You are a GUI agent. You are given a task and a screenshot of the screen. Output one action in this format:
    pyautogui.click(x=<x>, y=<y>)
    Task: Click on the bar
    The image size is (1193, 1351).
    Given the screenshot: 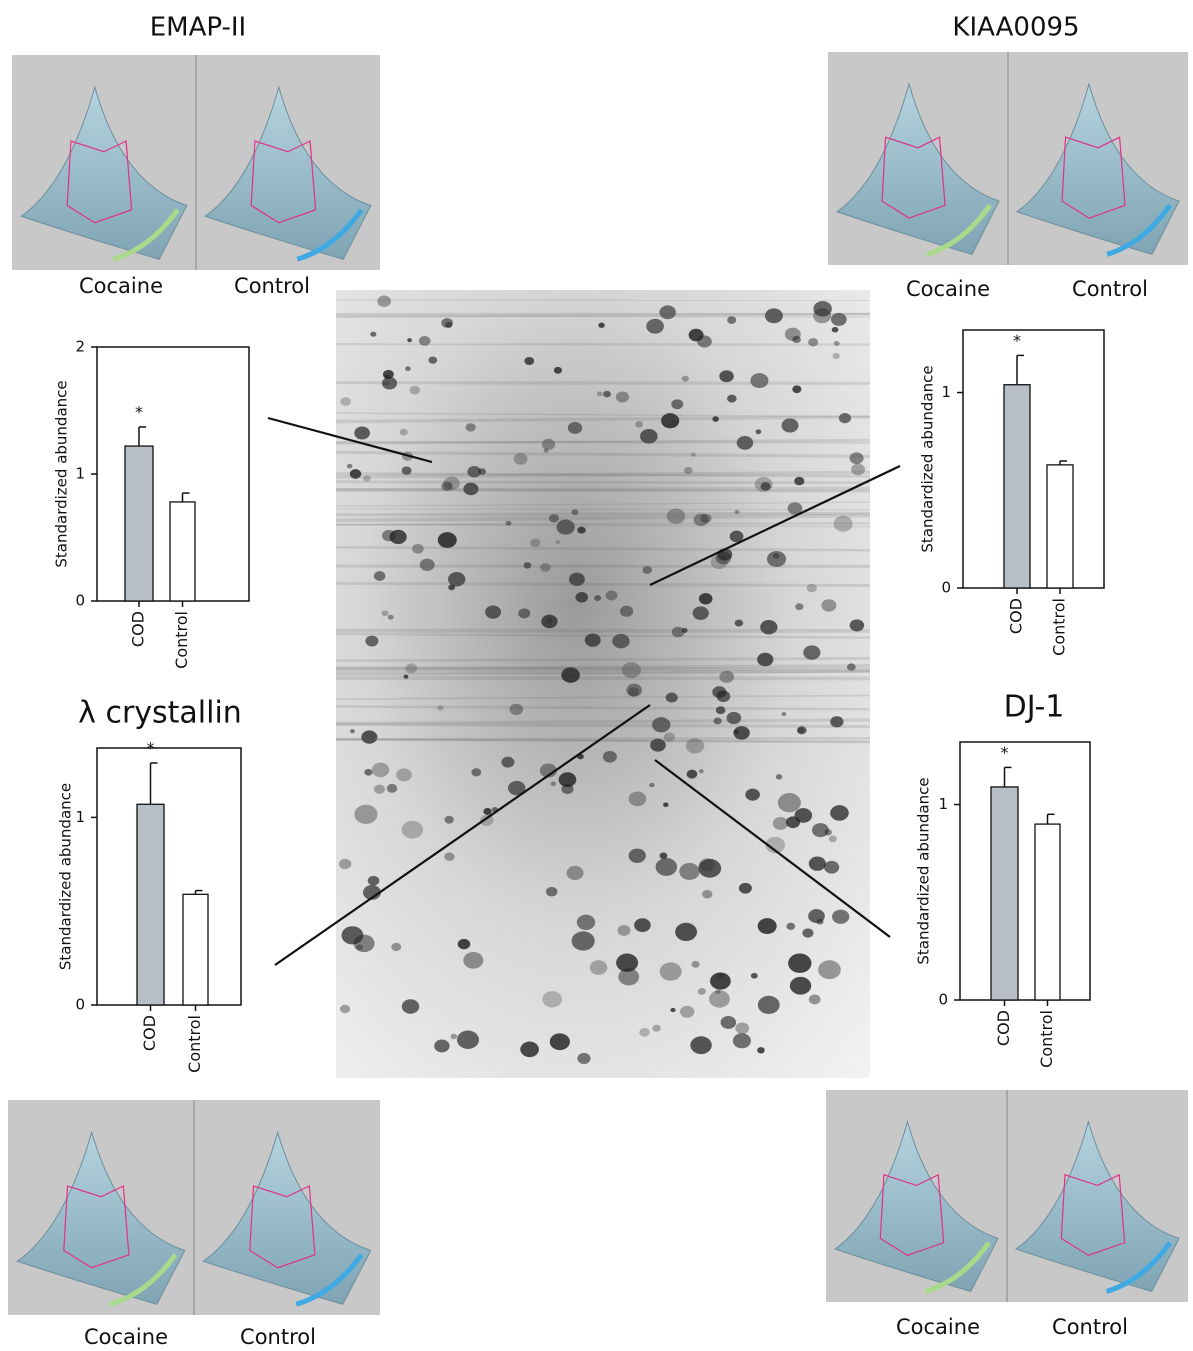 What is the action you would take?
    pyautogui.click(x=1047, y=912)
    